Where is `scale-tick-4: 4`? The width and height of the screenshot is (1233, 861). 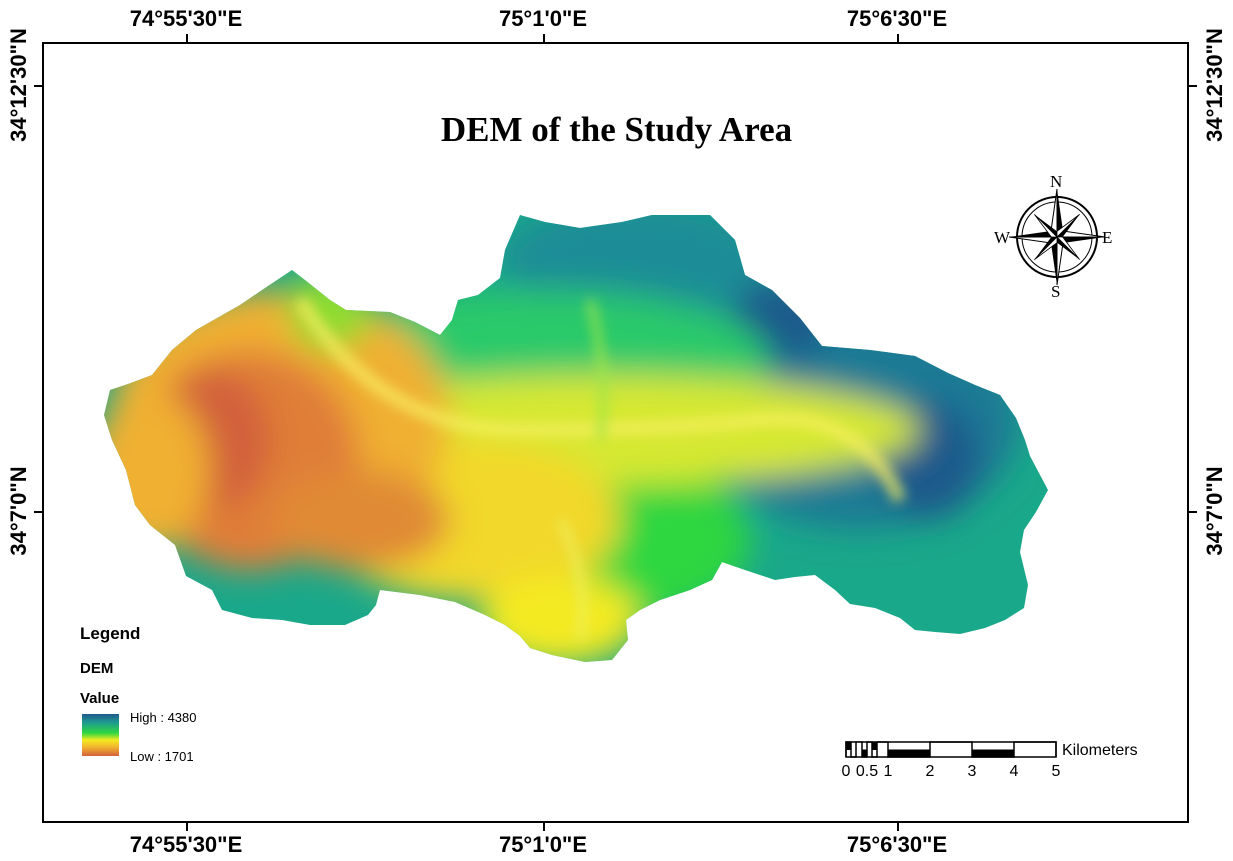
scale-tick-4: 4 is located at coordinates (1014, 771).